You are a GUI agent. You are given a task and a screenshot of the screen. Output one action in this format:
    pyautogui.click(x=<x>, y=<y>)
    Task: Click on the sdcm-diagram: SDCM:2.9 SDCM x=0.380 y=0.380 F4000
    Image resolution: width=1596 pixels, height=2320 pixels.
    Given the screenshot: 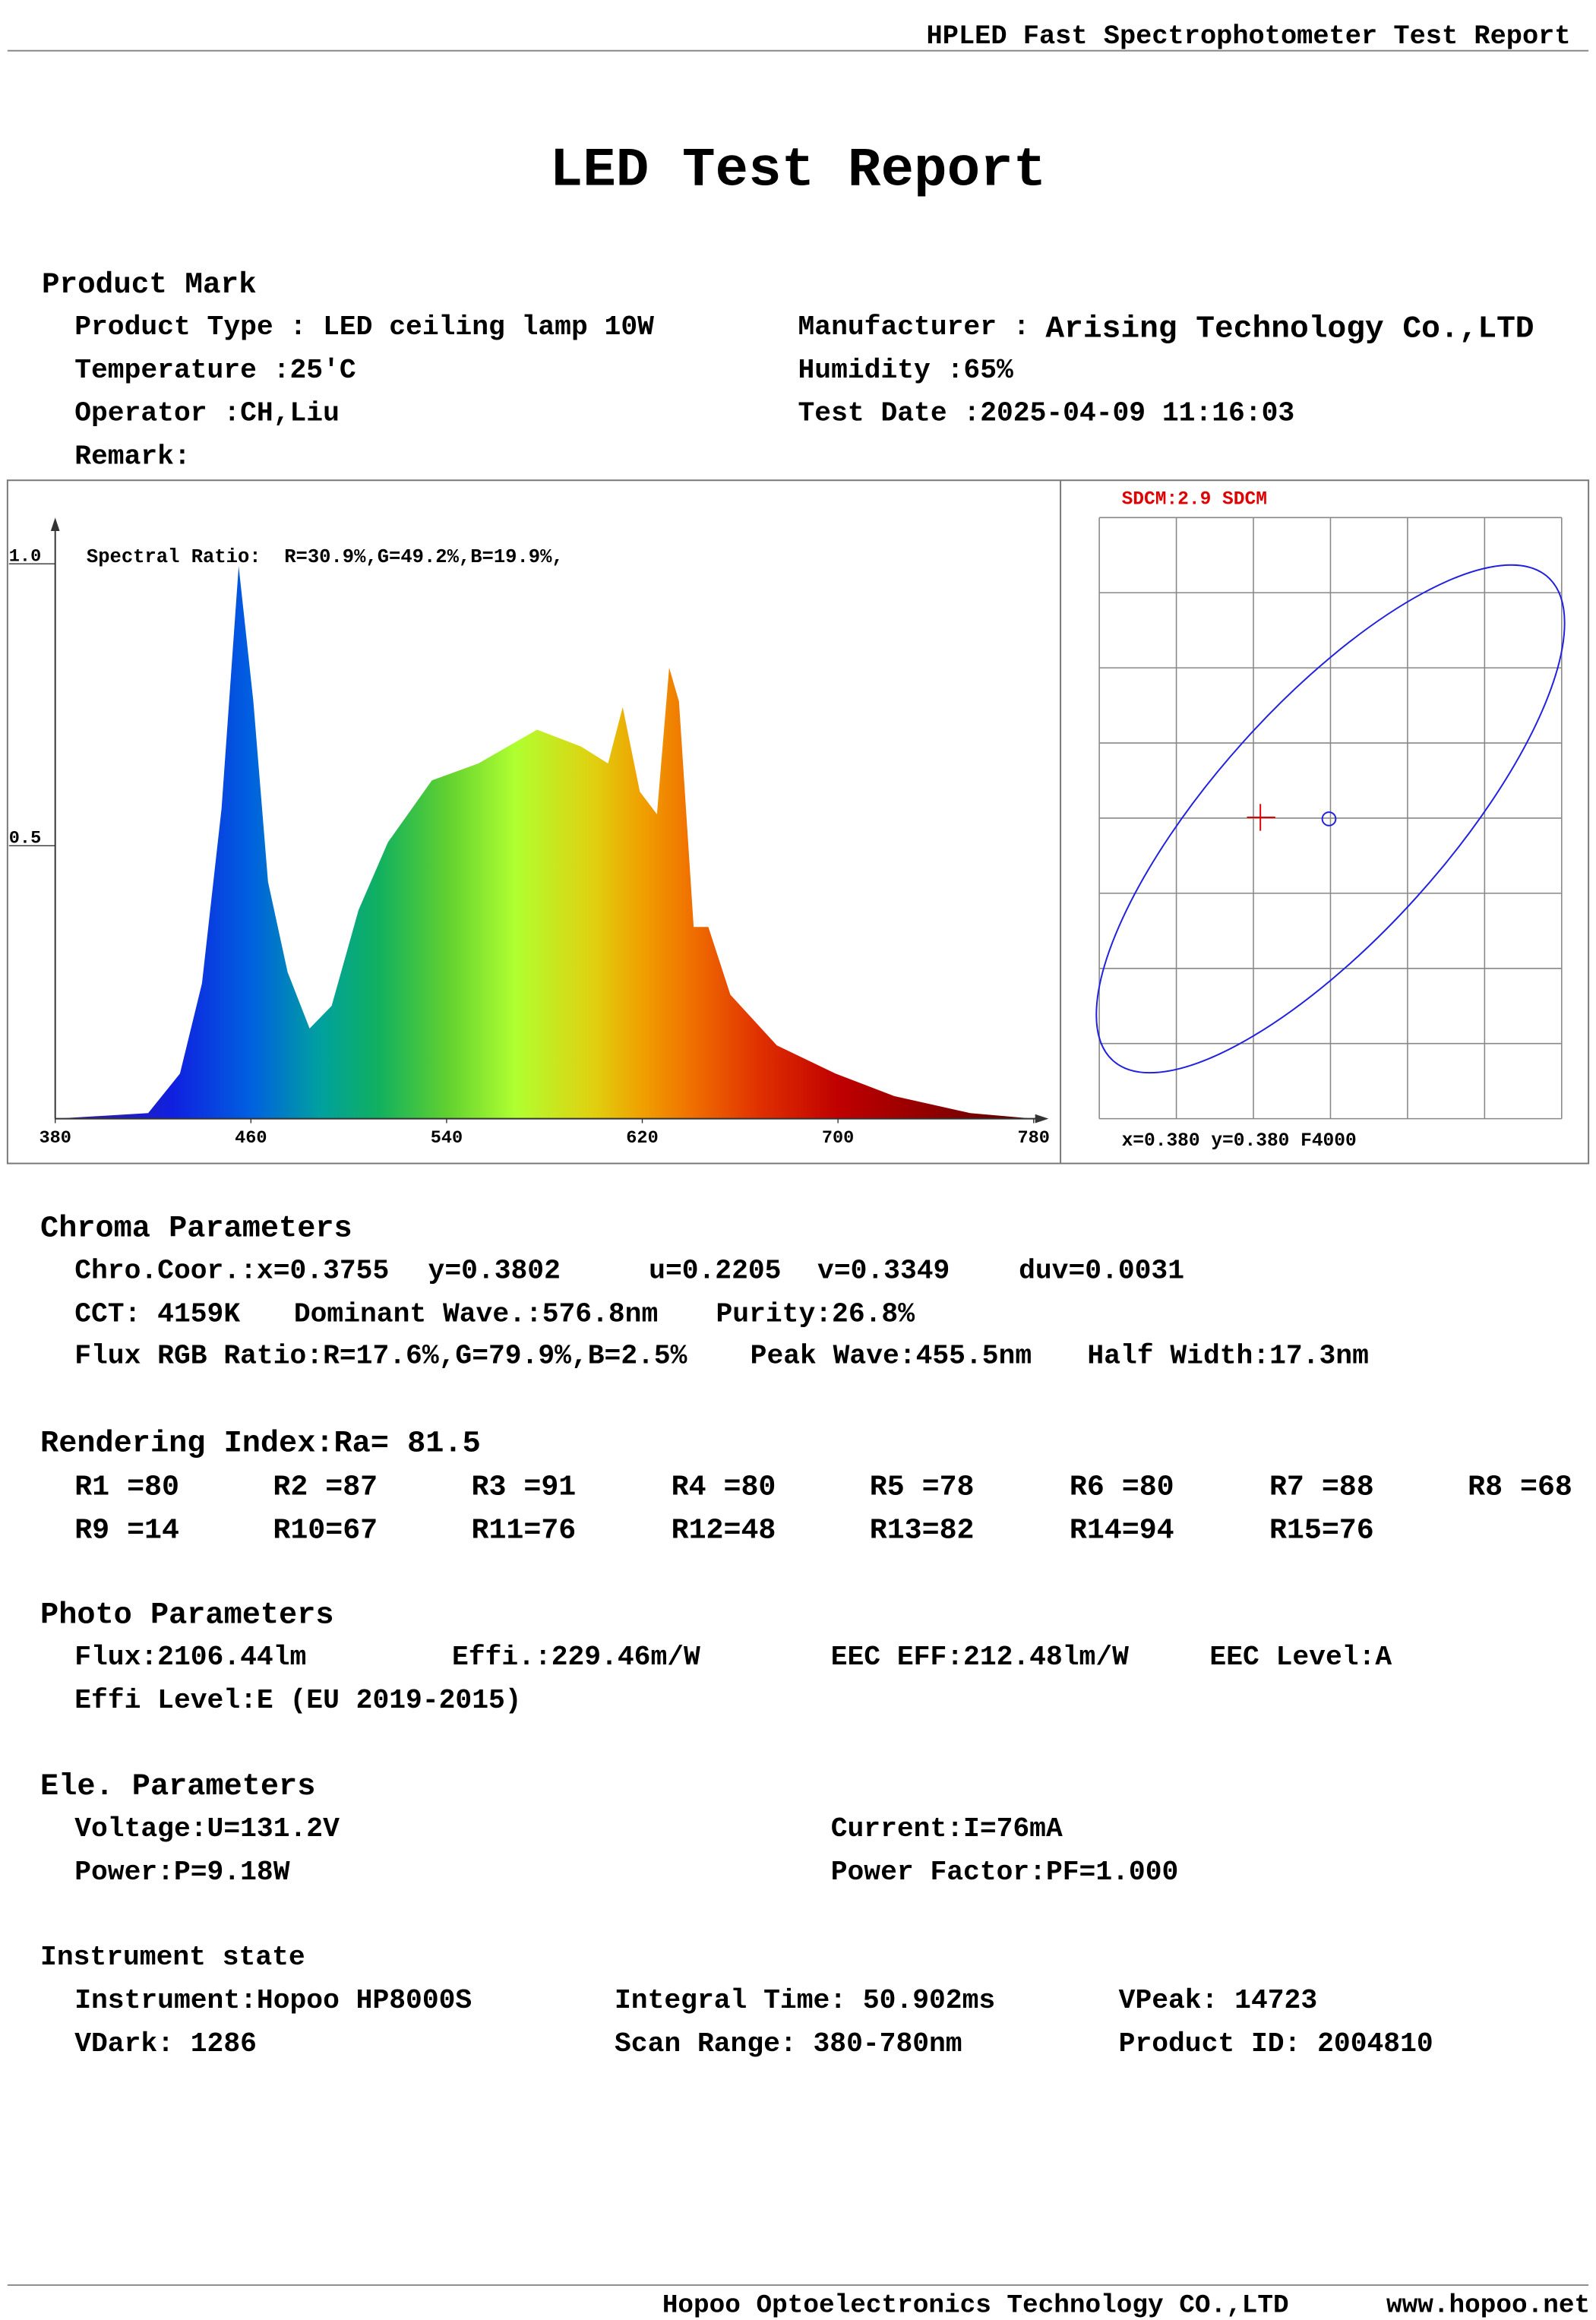 What is the action you would take?
    pyautogui.click(x=1330, y=821)
    